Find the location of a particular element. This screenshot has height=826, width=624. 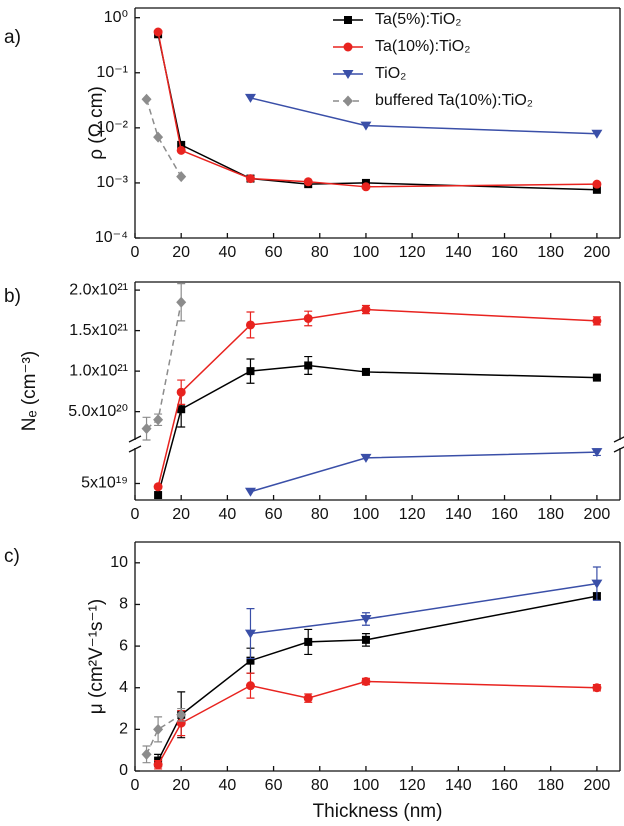

panel-label: c) is located at coordinates (12, 556).